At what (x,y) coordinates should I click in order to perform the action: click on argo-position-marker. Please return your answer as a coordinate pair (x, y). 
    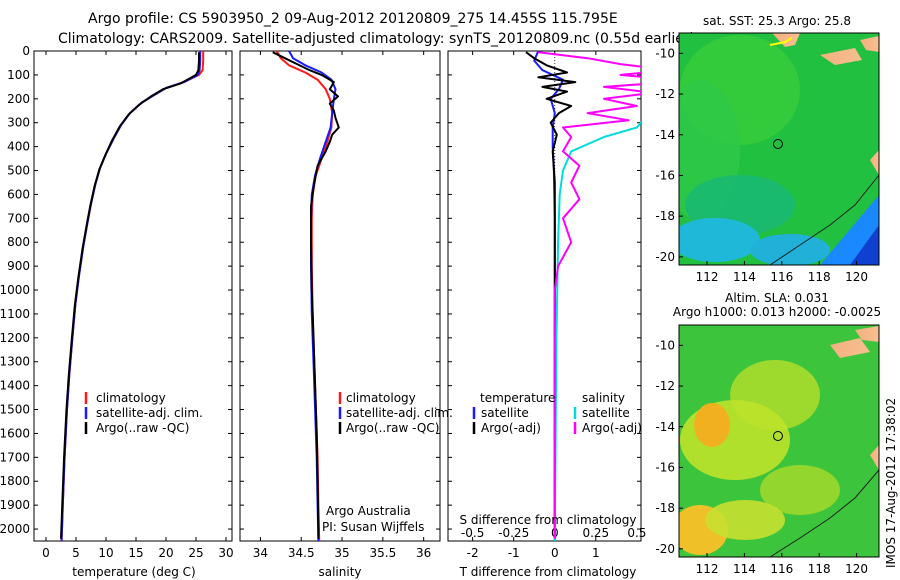
    Looking at the image, I should click on (777, 144).